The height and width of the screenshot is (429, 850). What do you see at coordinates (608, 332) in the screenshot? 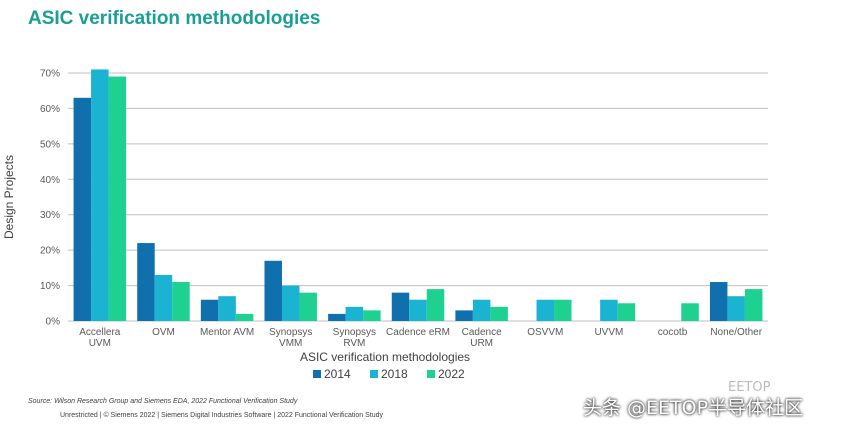
I see `category-label: UVVM` at bounding box center [608, 332].